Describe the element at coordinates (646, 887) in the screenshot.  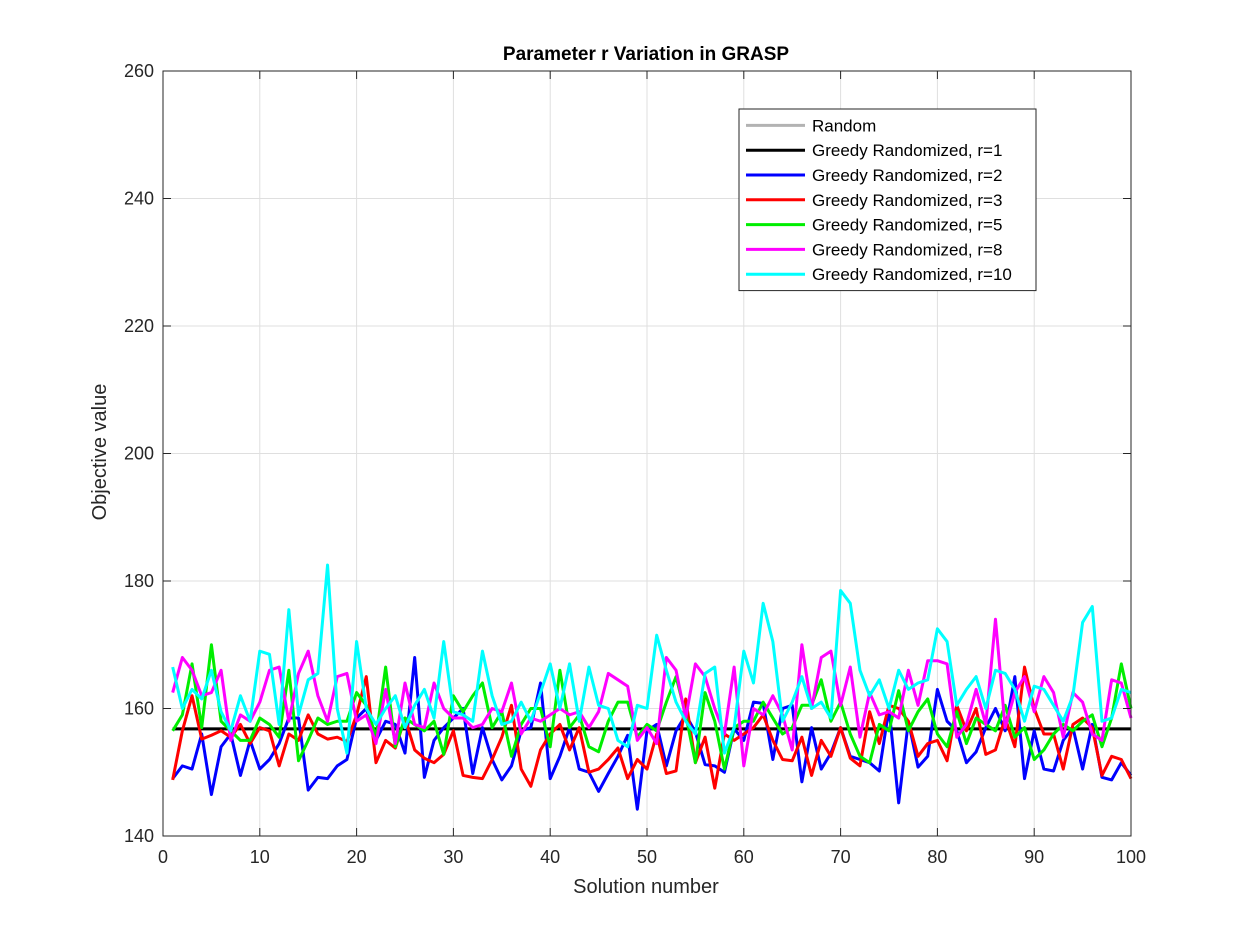
I see `x-axis-label: Solution number` at that location.